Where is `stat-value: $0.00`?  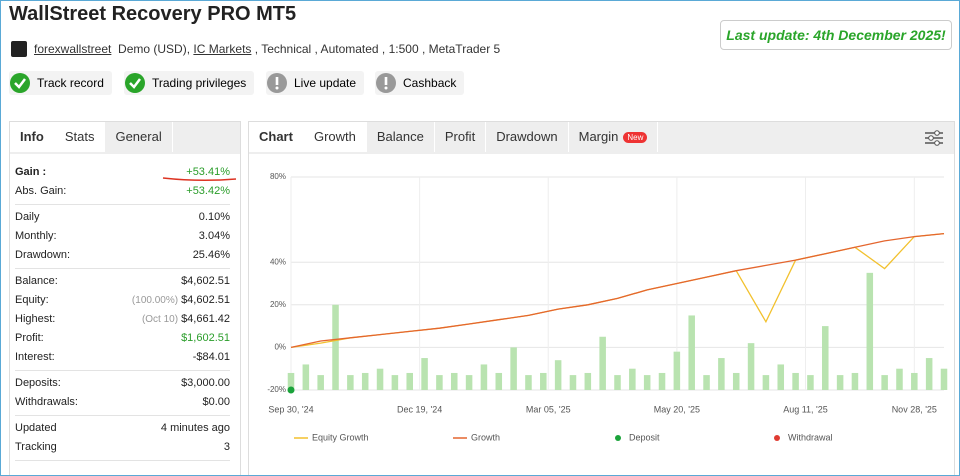
stat-value: $0.00 is located at coordinates (216, 402).